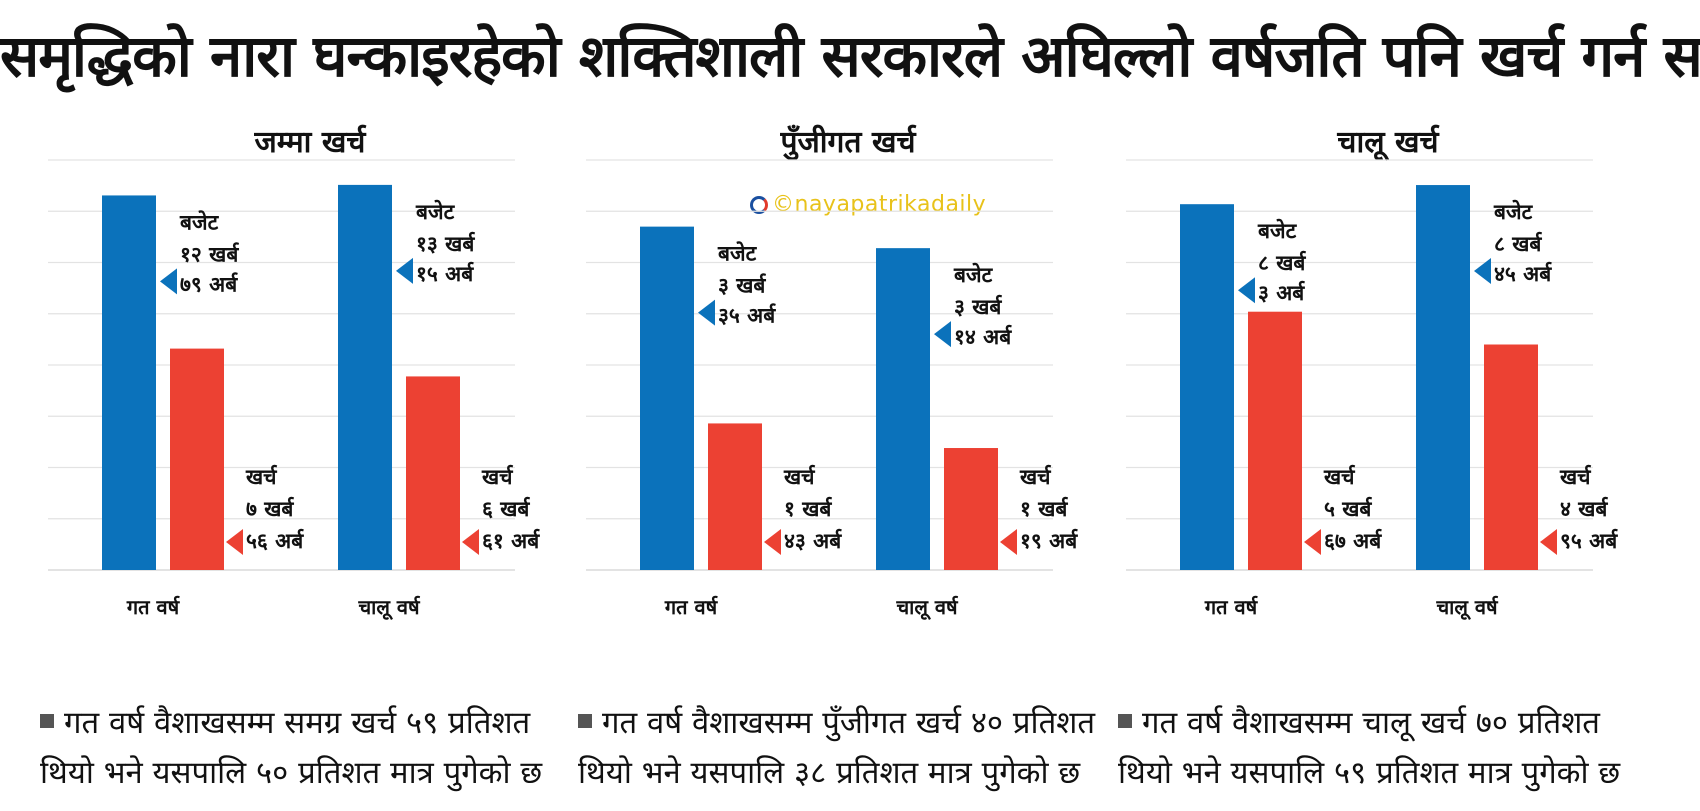 The width and height of the screenshot is (1700, 811). I want to click on chart-title: चालू खर्च, so click(1388, 142).